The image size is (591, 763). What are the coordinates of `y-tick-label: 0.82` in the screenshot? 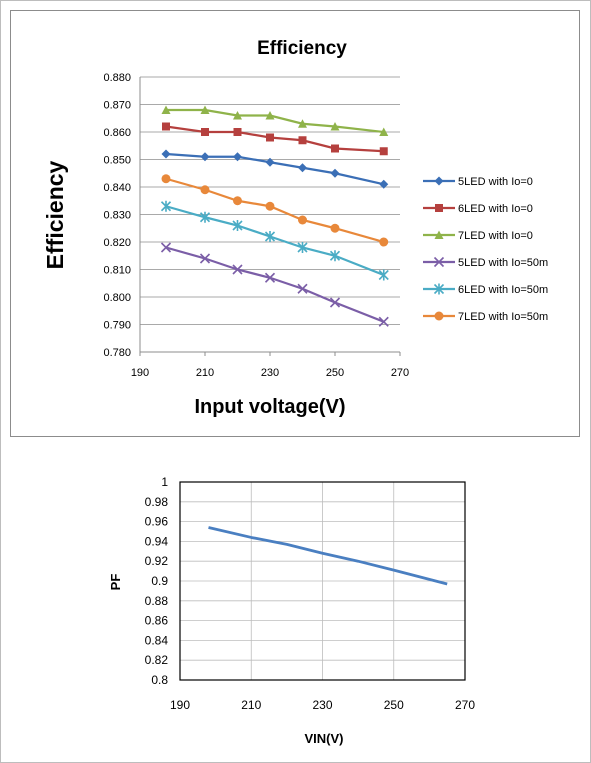 It's located at (157, 660).